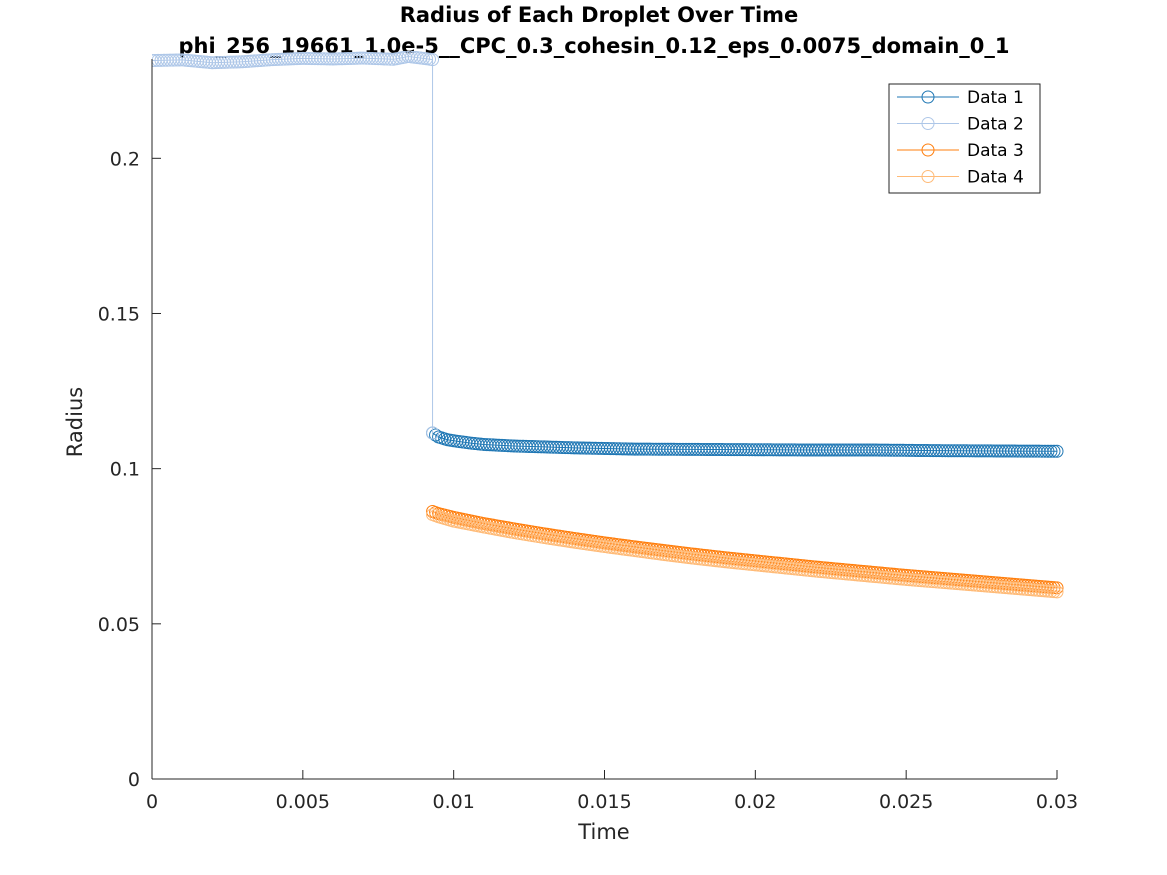  Describe the element at coordinates (125, 159) in the screenshot. I see `y-tick-label: 0.2` at that location.